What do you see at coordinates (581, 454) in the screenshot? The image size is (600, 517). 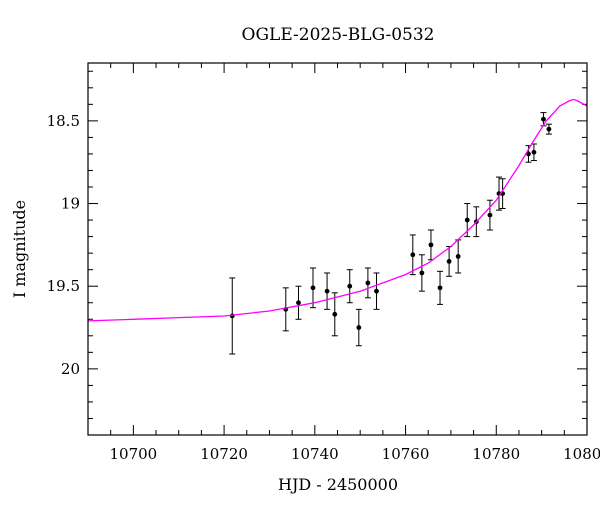 I see `x-tick-label: 10800` at bounding box center [581, 454].